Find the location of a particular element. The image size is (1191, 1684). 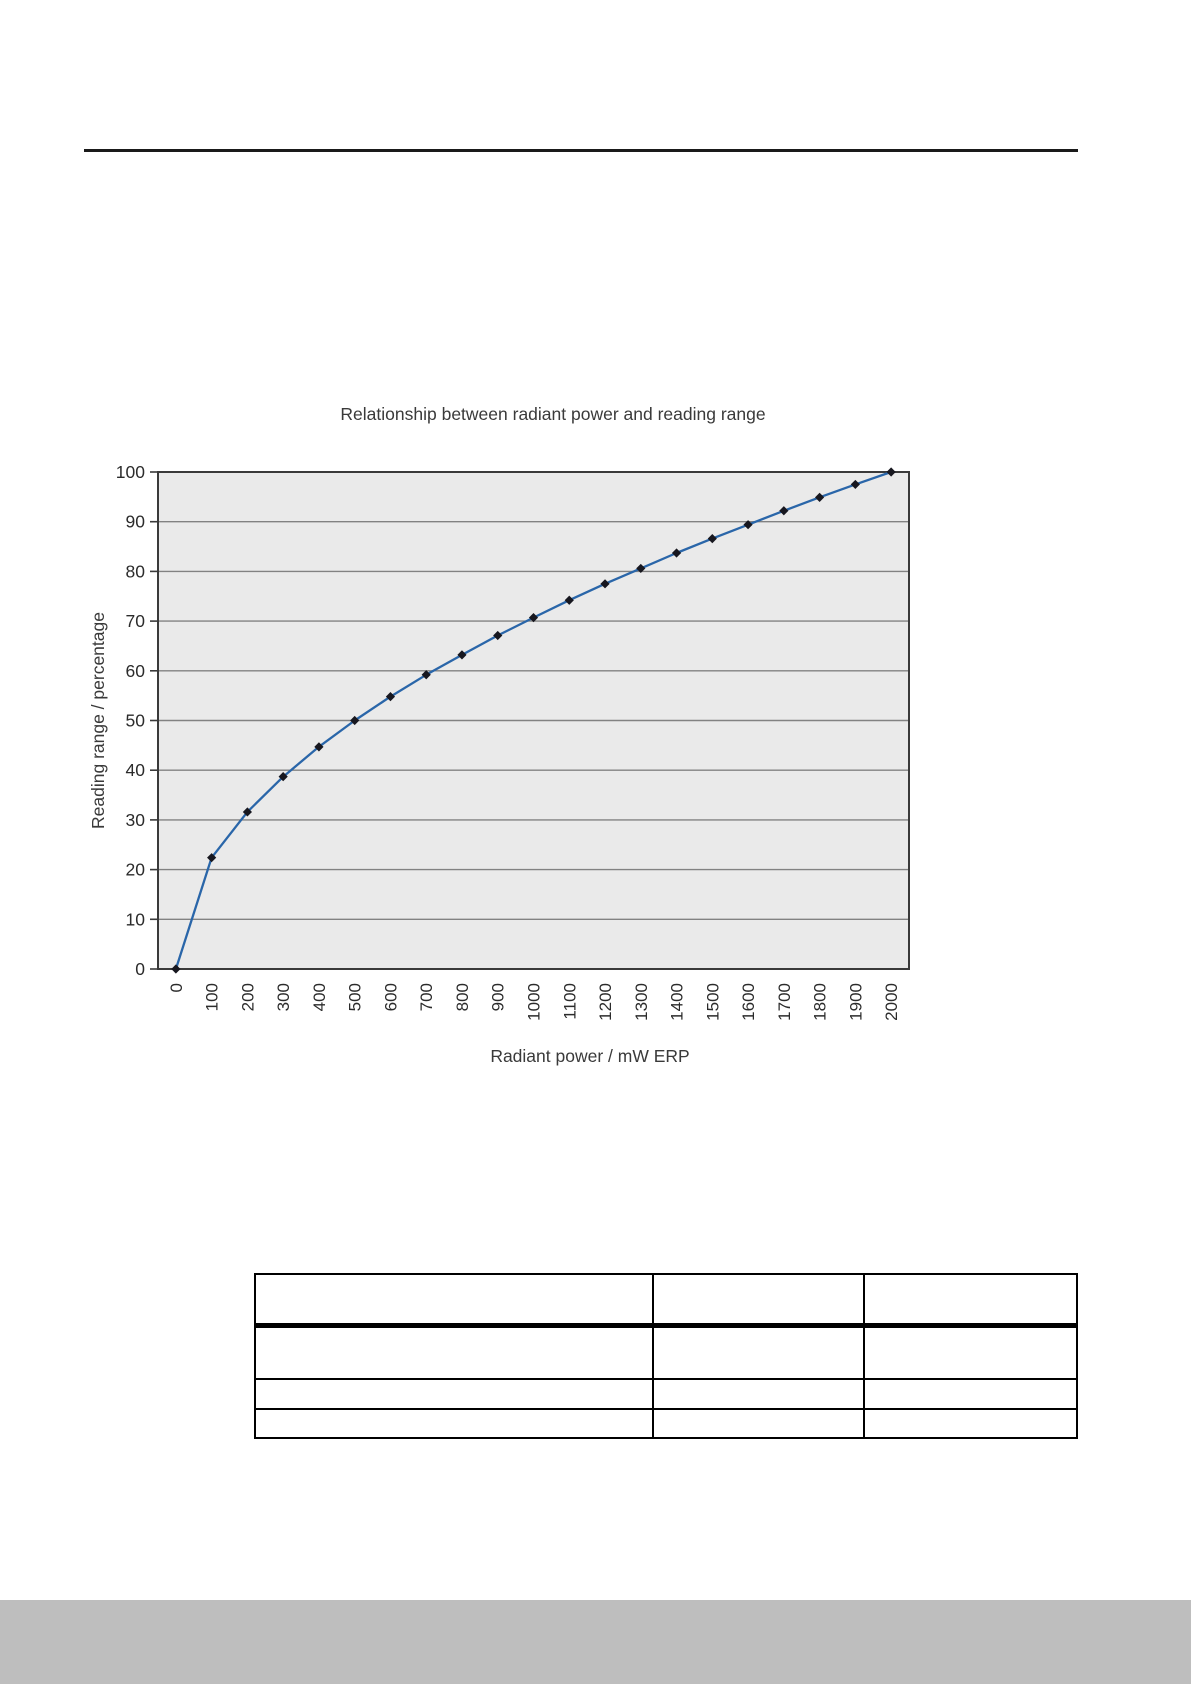

svg-text: 700 is located at coordinates (426, 997).